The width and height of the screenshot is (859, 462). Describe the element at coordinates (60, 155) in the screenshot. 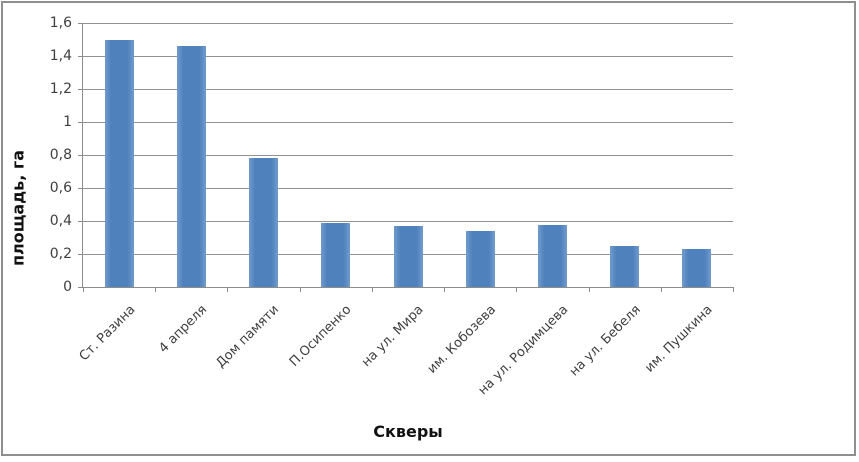

I see `y-tick-label: 0,8` at that location.